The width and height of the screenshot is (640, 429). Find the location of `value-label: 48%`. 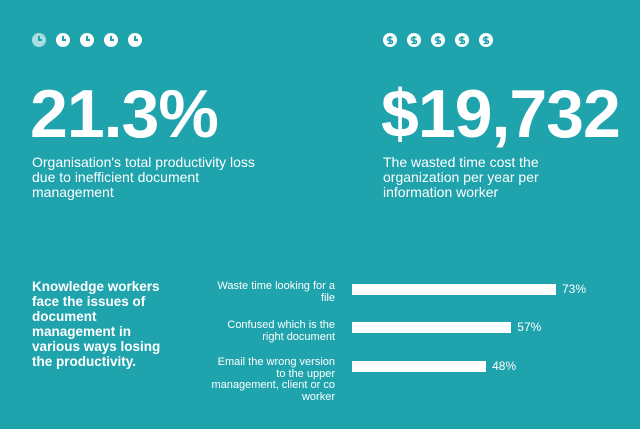

value-label: 48% is located at coordinates (504, 366).